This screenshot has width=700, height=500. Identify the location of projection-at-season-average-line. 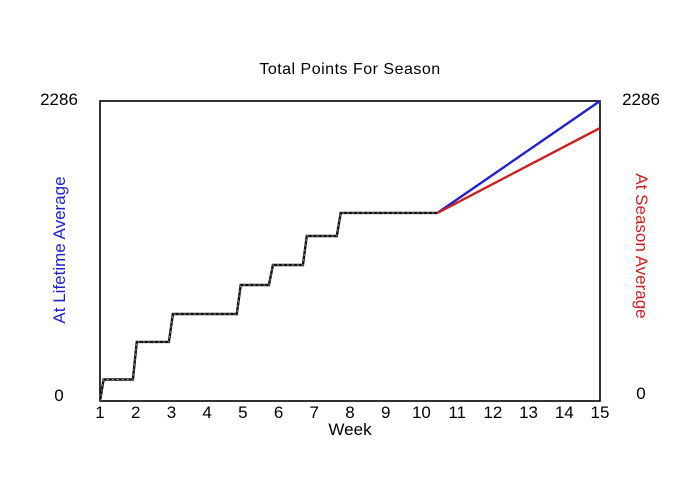
(518, 170).